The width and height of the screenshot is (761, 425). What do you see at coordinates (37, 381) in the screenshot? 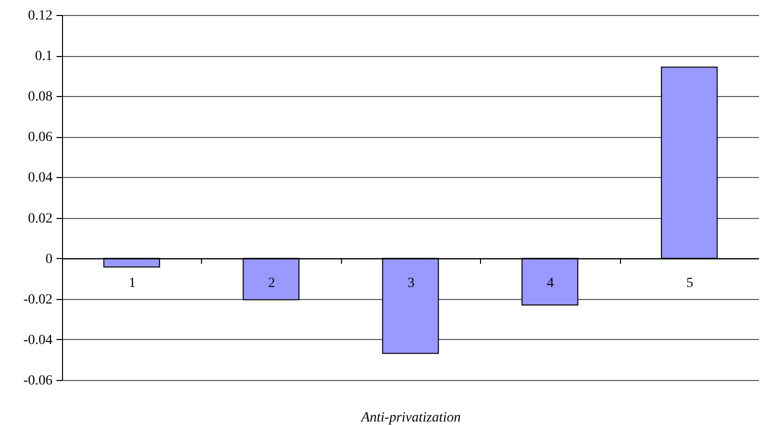
I see `y-tick-label: -0.06` at bounding box center [37, 381].